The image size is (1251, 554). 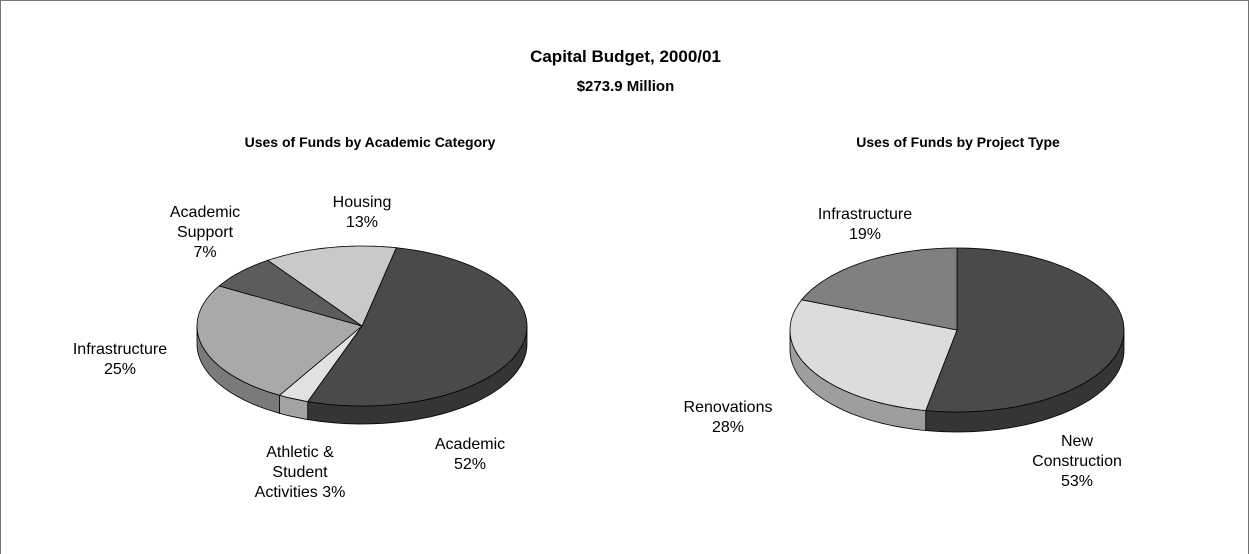 I want to click on value-label: 52%, so click(x=470, y=464).